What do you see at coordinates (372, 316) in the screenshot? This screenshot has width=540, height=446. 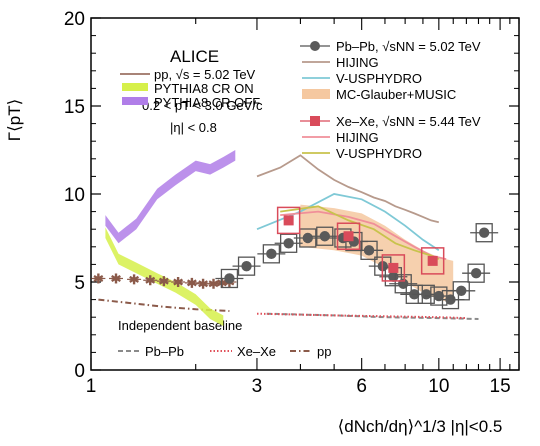 I see `baseline-line` at bounding box center [372, 316].